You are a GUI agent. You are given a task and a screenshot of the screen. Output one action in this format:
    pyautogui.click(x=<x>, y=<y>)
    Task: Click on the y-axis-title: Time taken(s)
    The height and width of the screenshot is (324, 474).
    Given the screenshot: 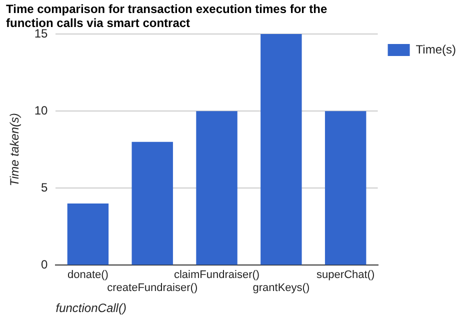 What is the action you would take?
    pyautogui.click(x=15, y=149)
    